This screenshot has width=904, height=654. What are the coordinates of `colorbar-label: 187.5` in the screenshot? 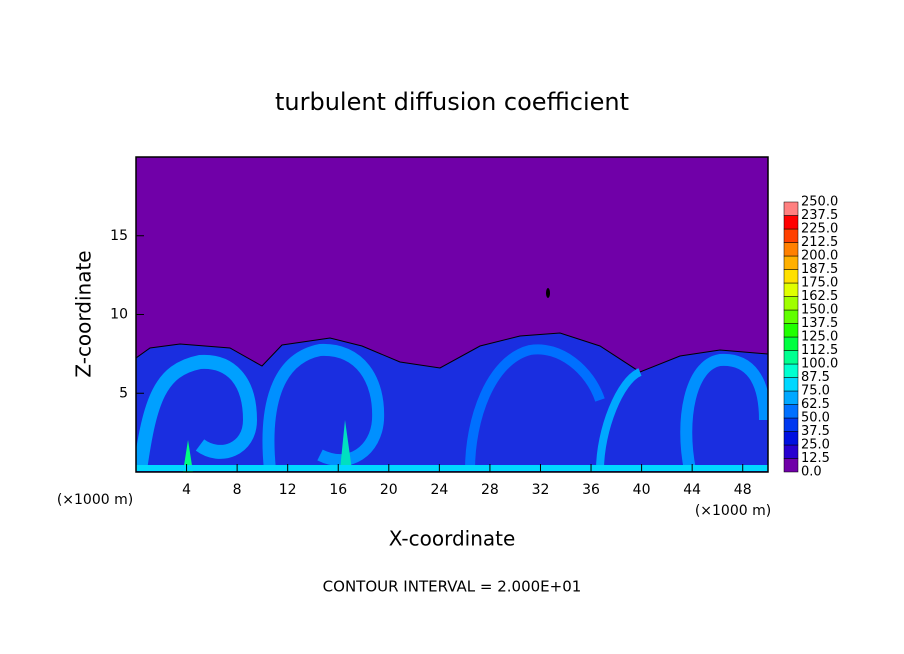 It's located at (819, 269).